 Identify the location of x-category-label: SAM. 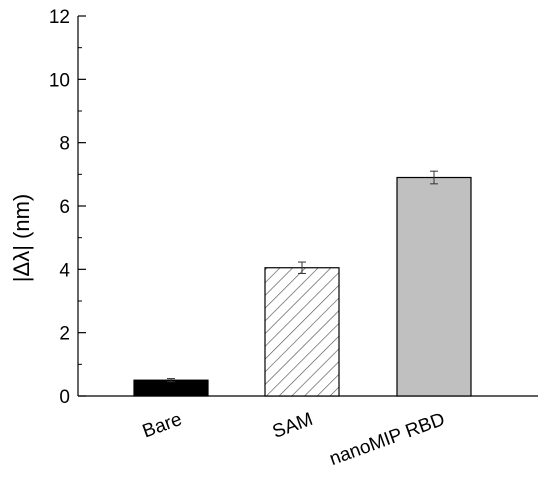
(293, 426).